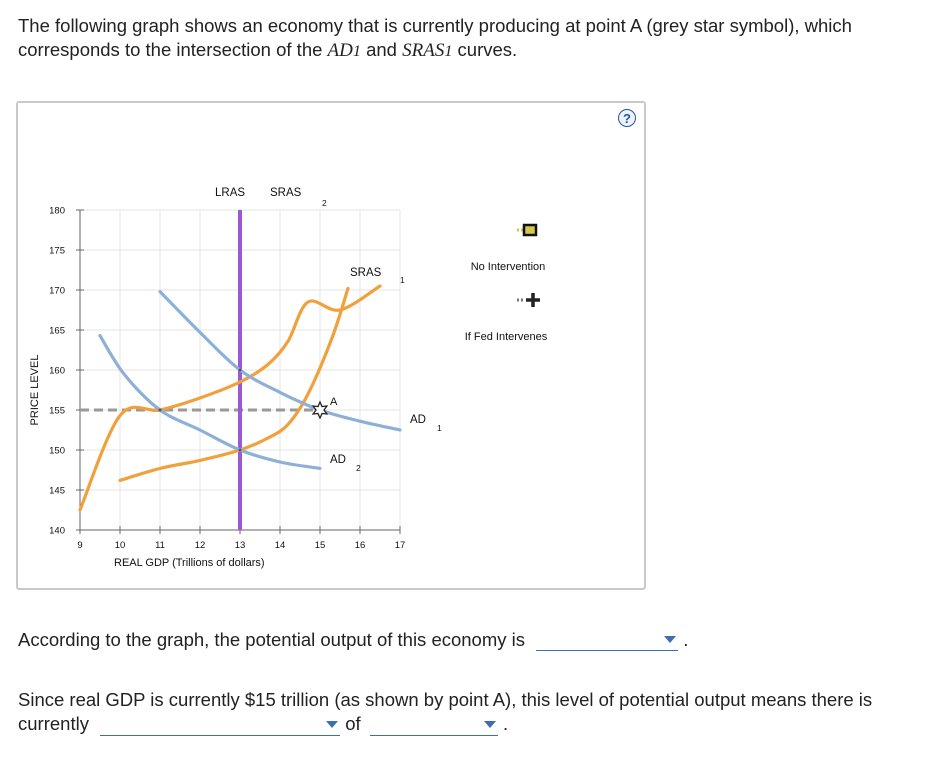  I want to click on y-tick-label: 140, so click(57, 531).